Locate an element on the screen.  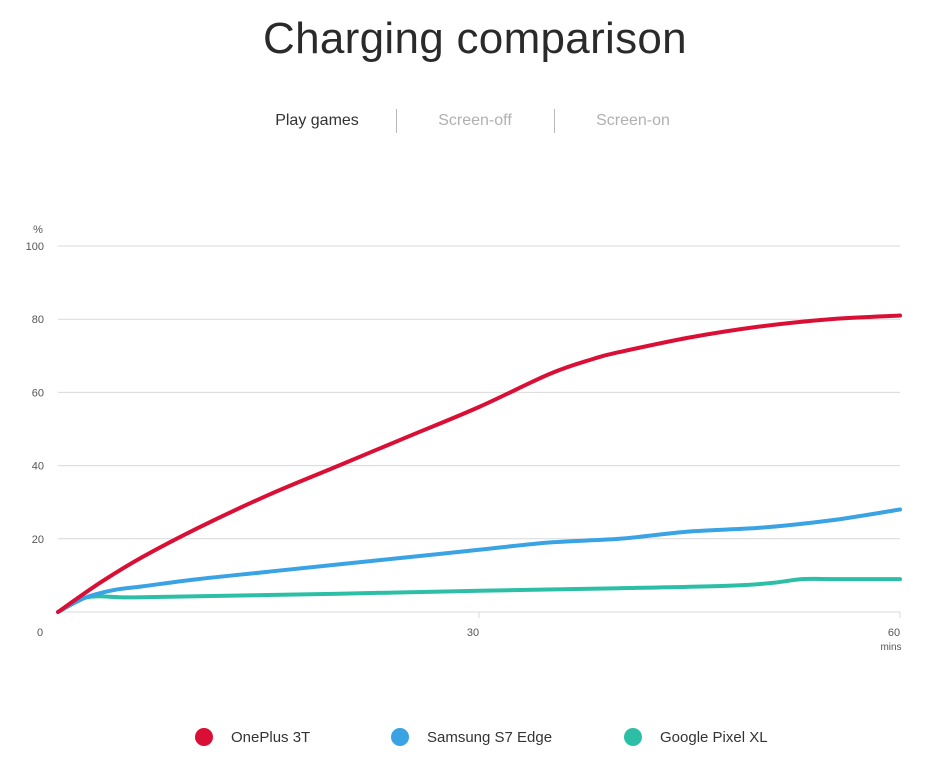
legend-dot-oneplus is located at coordinates (204, 737).